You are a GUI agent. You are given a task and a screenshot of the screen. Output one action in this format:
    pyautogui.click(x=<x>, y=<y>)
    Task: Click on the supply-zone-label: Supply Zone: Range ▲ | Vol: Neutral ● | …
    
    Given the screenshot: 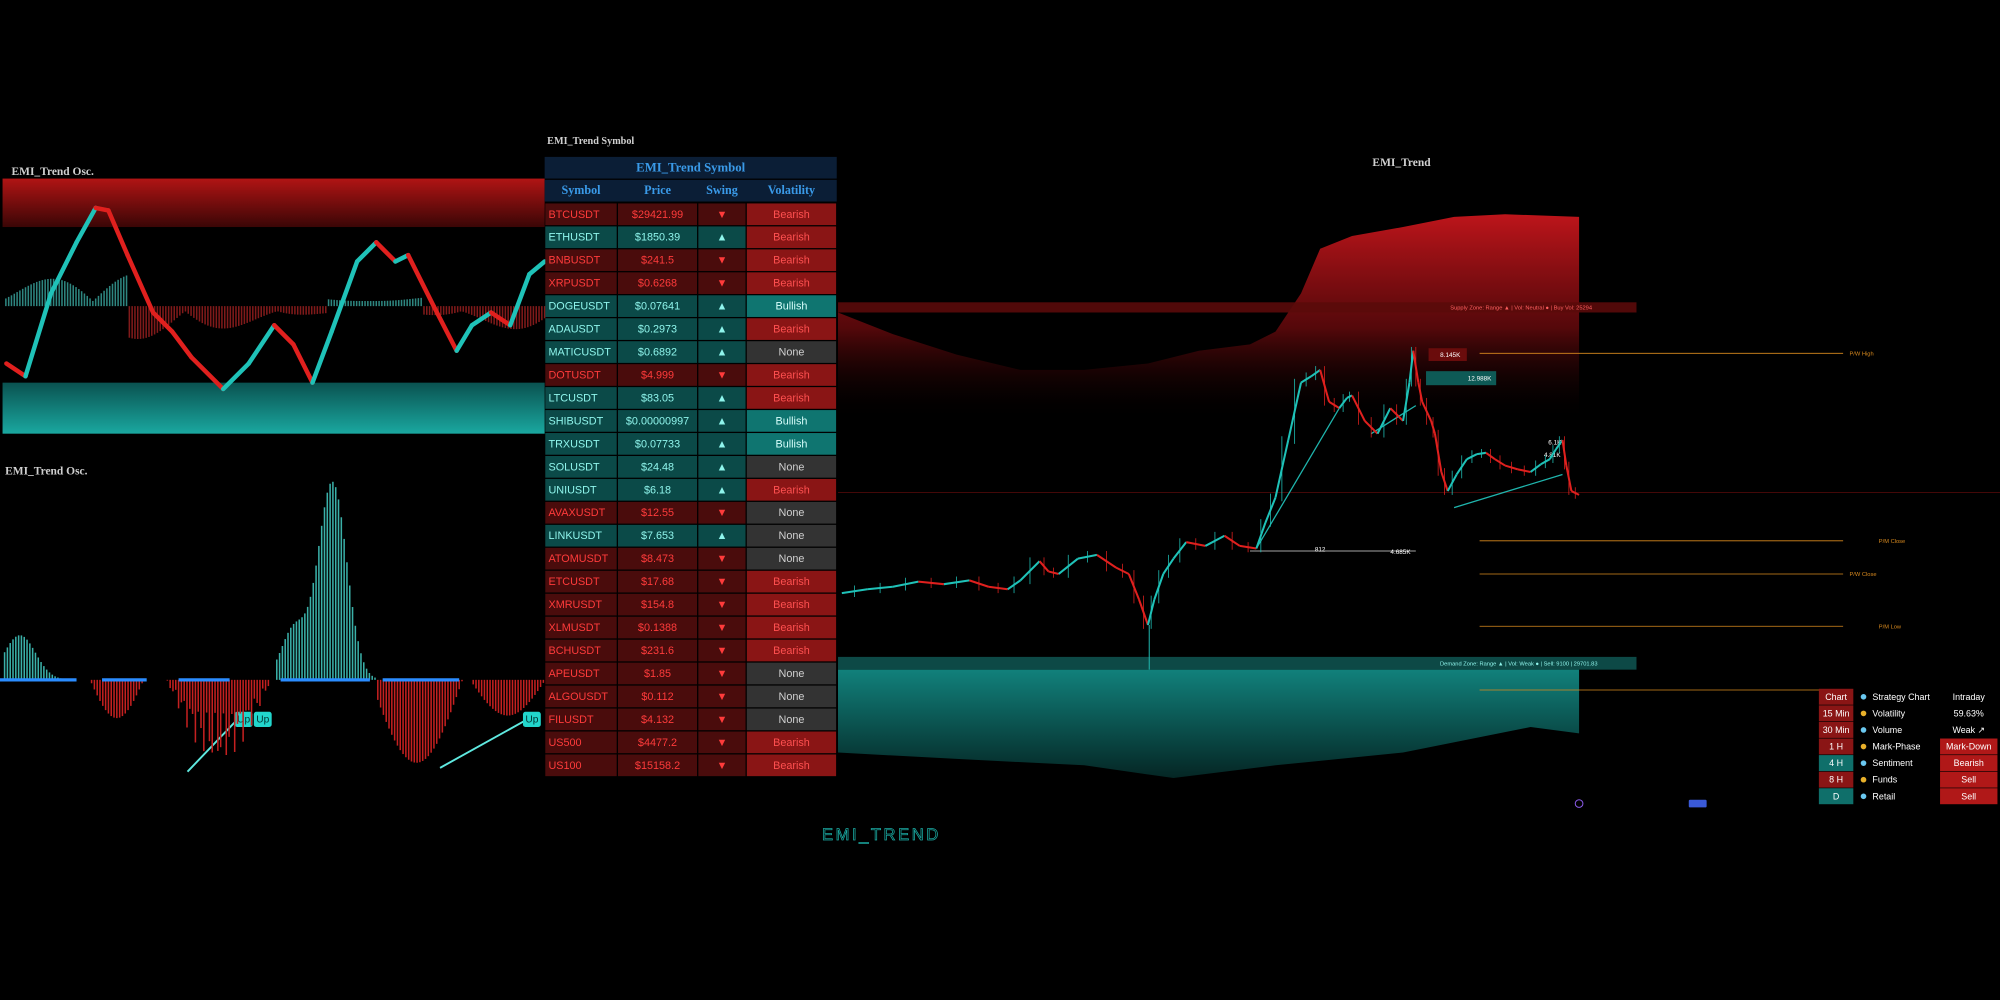 What is the action you would take?
    pyautogui.click(x=1521, y=309)
    